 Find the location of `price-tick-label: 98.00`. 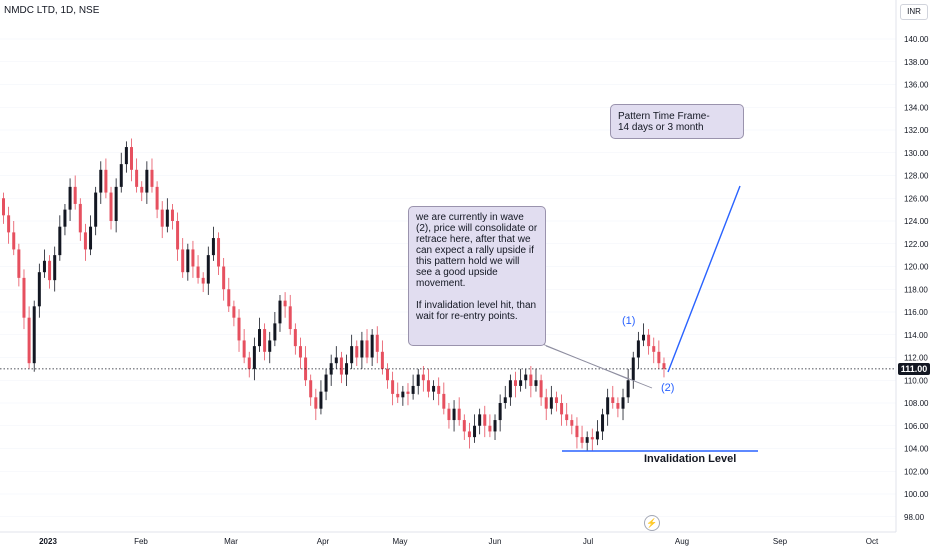

price-tick-label: 98.00 is located at coordinates (914, 517).